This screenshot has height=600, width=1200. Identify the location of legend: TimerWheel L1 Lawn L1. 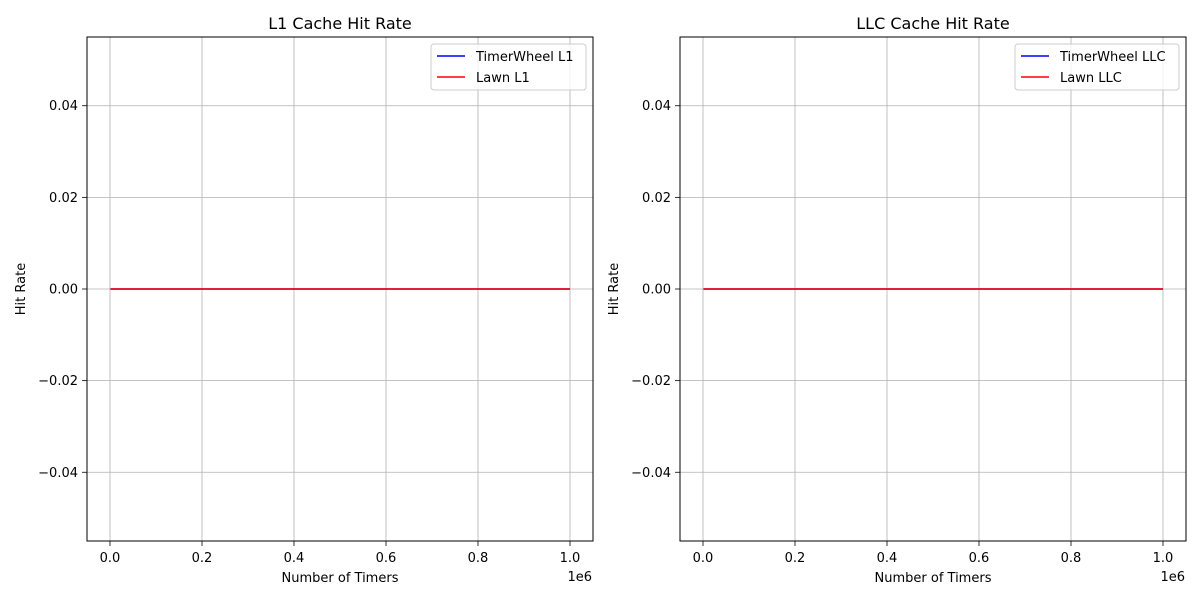
(508, 67).